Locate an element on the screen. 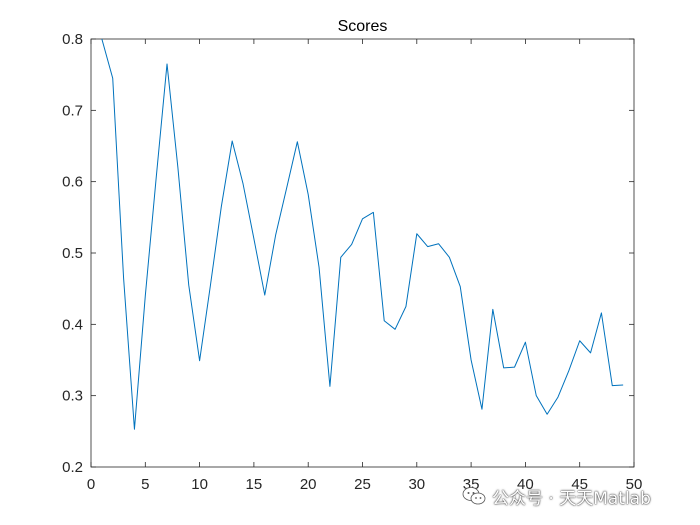  y-tick-label: 0.4 is located at coordinates (72, 324).